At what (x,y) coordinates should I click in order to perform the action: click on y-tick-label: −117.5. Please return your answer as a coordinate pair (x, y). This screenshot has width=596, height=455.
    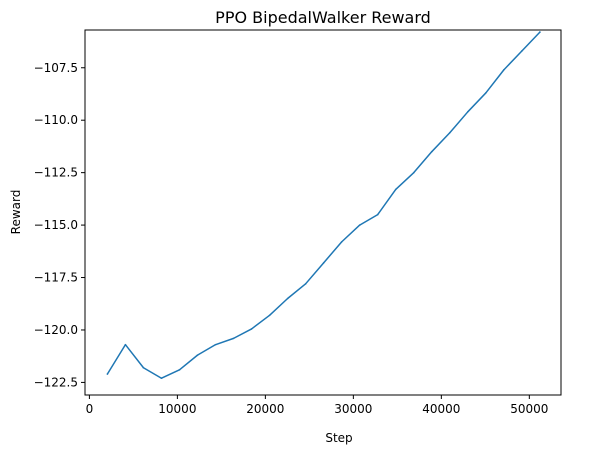
    Looking at the image, I should click on (56, 278).